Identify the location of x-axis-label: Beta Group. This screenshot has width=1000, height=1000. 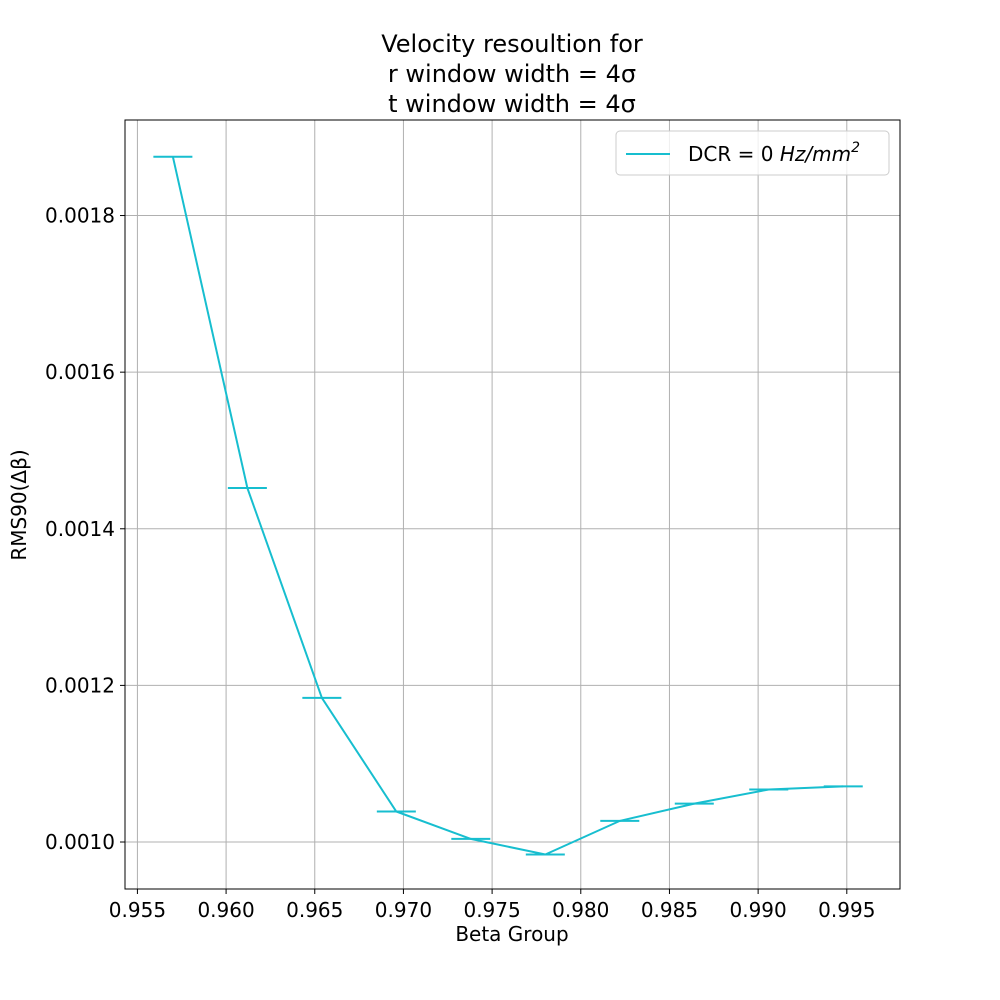
(511, 934).